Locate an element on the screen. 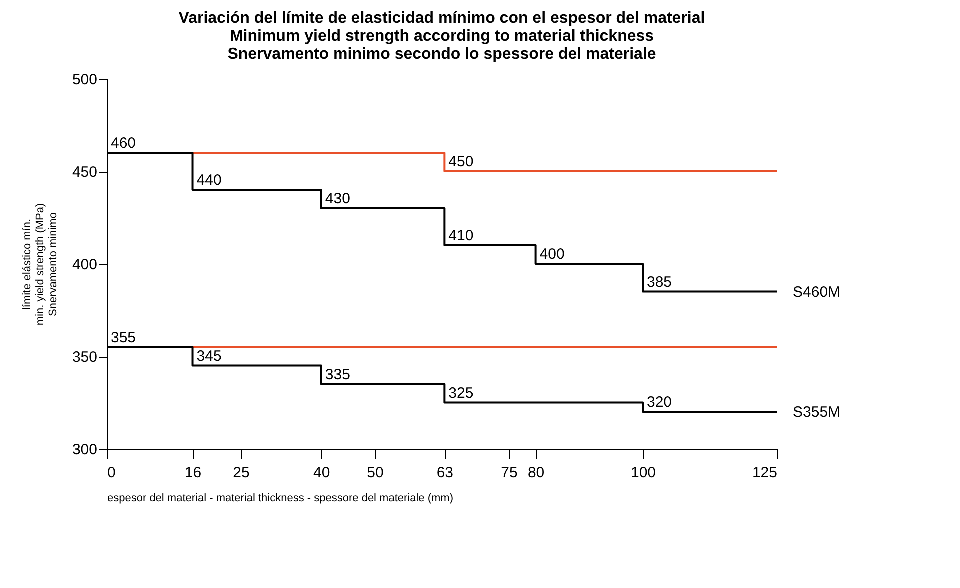 Image resolution: width=960 pixels, height=588 pixels. x-tick-label: 80 is located at coordinates (536, 473).